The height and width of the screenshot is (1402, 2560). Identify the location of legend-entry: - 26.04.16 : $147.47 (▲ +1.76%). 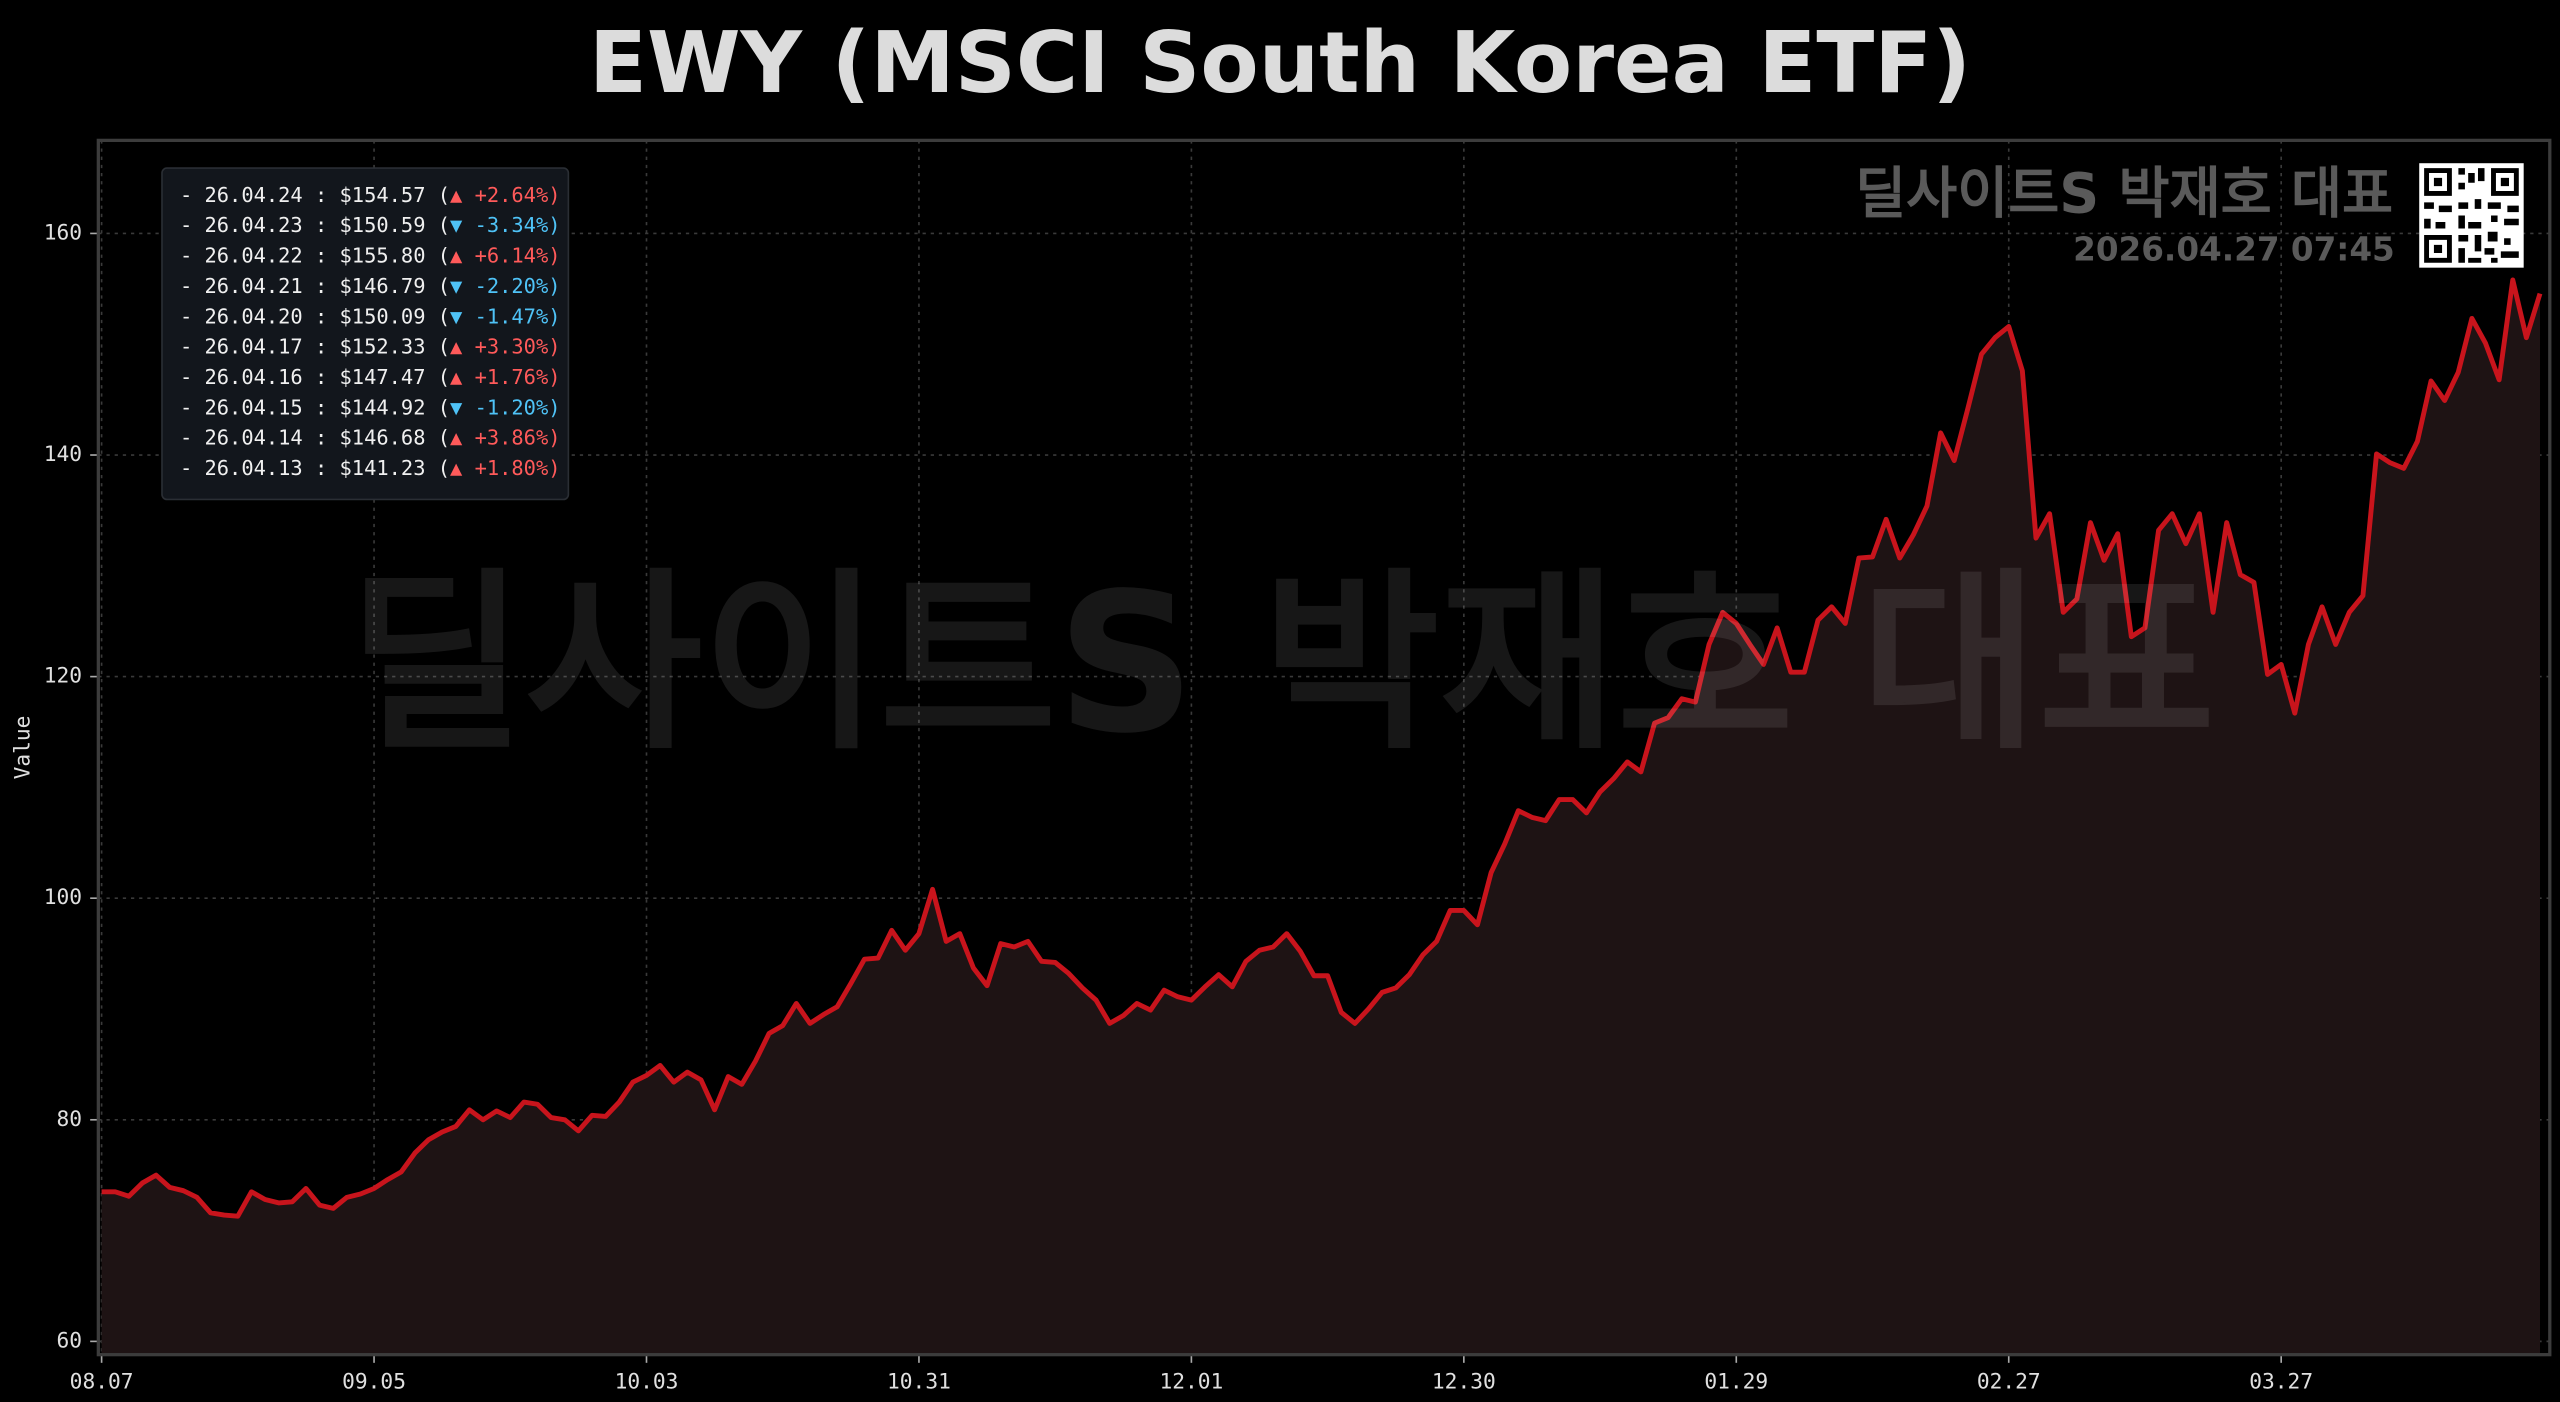
(370, 377).